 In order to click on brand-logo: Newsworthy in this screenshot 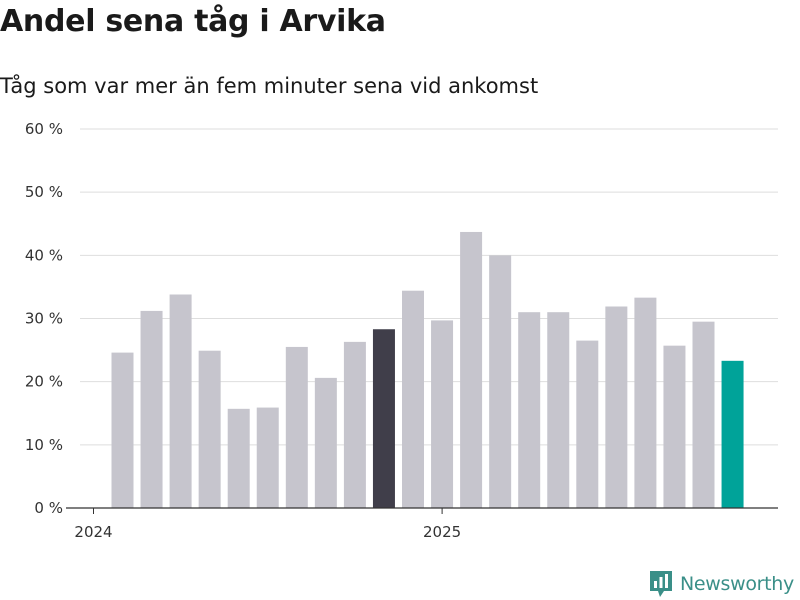, I will do `click(721, 584)`.